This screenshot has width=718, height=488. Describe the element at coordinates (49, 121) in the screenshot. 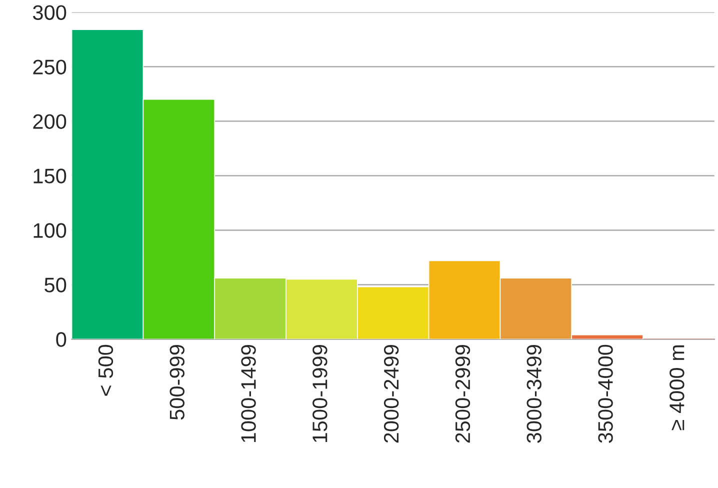

I see `y-tick-label: 200` at that location.